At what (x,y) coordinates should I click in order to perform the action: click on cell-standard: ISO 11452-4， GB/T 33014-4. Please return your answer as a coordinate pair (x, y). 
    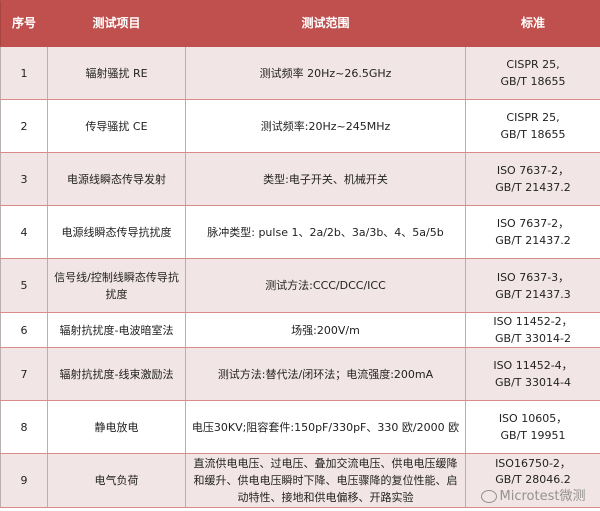
    Looking at the image, I should click on (532, 374).